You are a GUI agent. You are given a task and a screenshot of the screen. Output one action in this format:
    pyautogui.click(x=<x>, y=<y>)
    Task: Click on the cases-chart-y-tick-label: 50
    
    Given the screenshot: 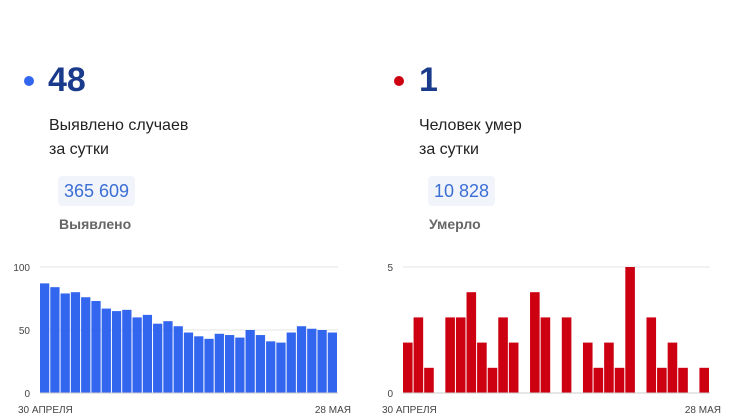 What is the action you would take?
    pyautogui.click(x=25, y=331)
    